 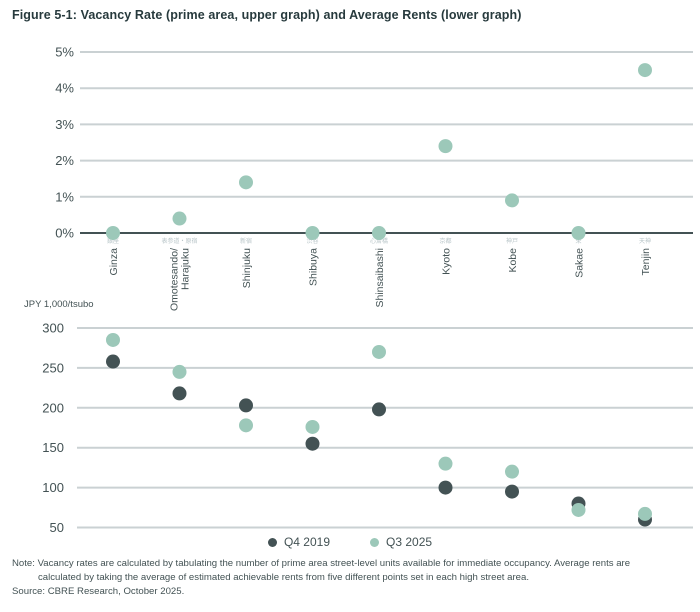 What do you see at coordinates (246, 241) in the screenshot?
I see `category-label-ja: 新宿` at bounding box center [246, 241].